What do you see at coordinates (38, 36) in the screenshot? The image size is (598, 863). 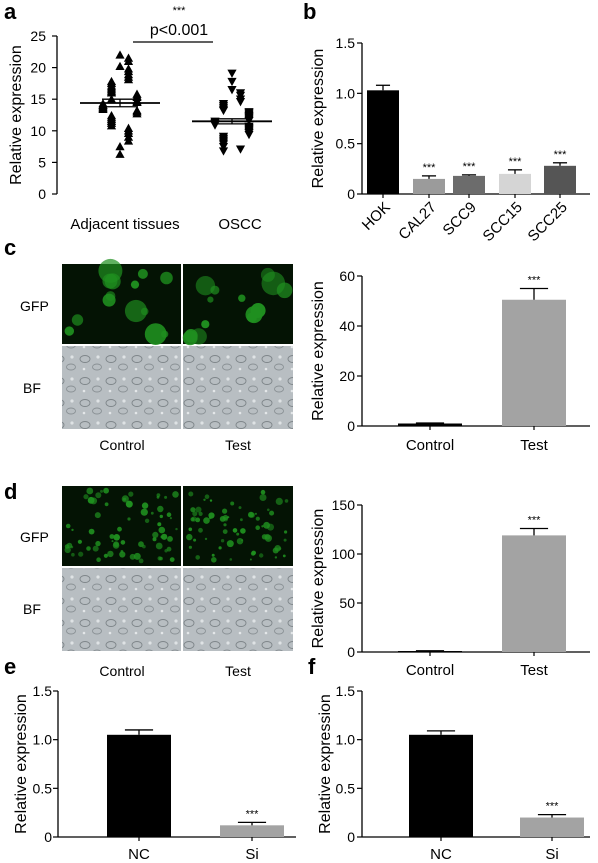 I see `y-tick-label: 25` at bounding box center [38, 36].